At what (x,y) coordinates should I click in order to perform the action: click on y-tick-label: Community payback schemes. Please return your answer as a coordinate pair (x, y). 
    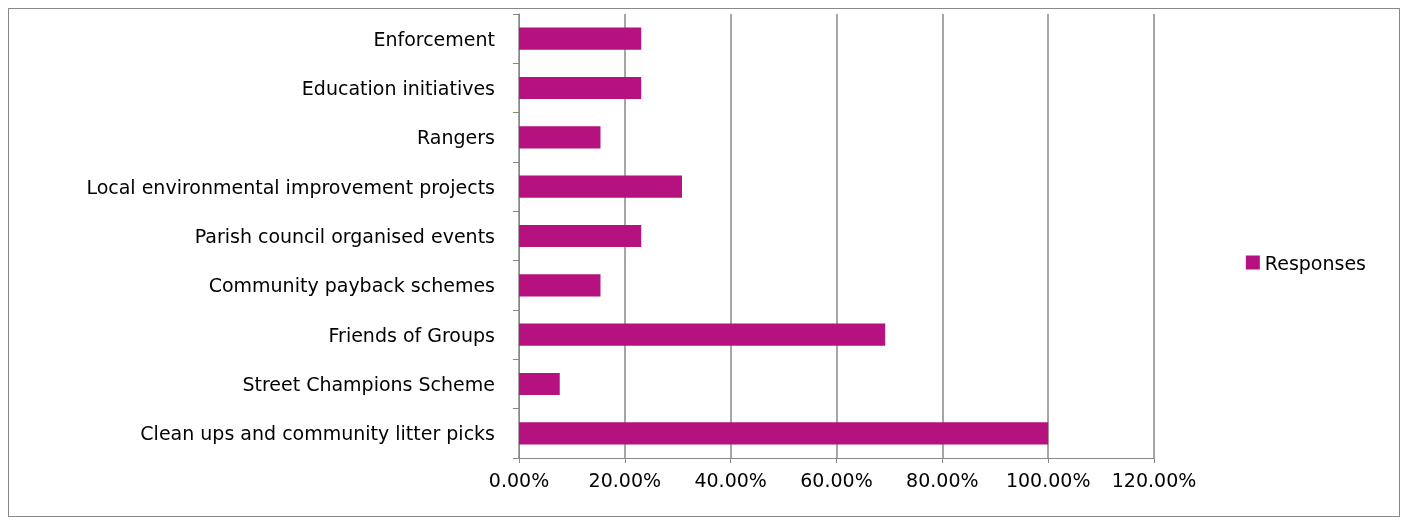
    Looking at the image, I should click on (351, 285).